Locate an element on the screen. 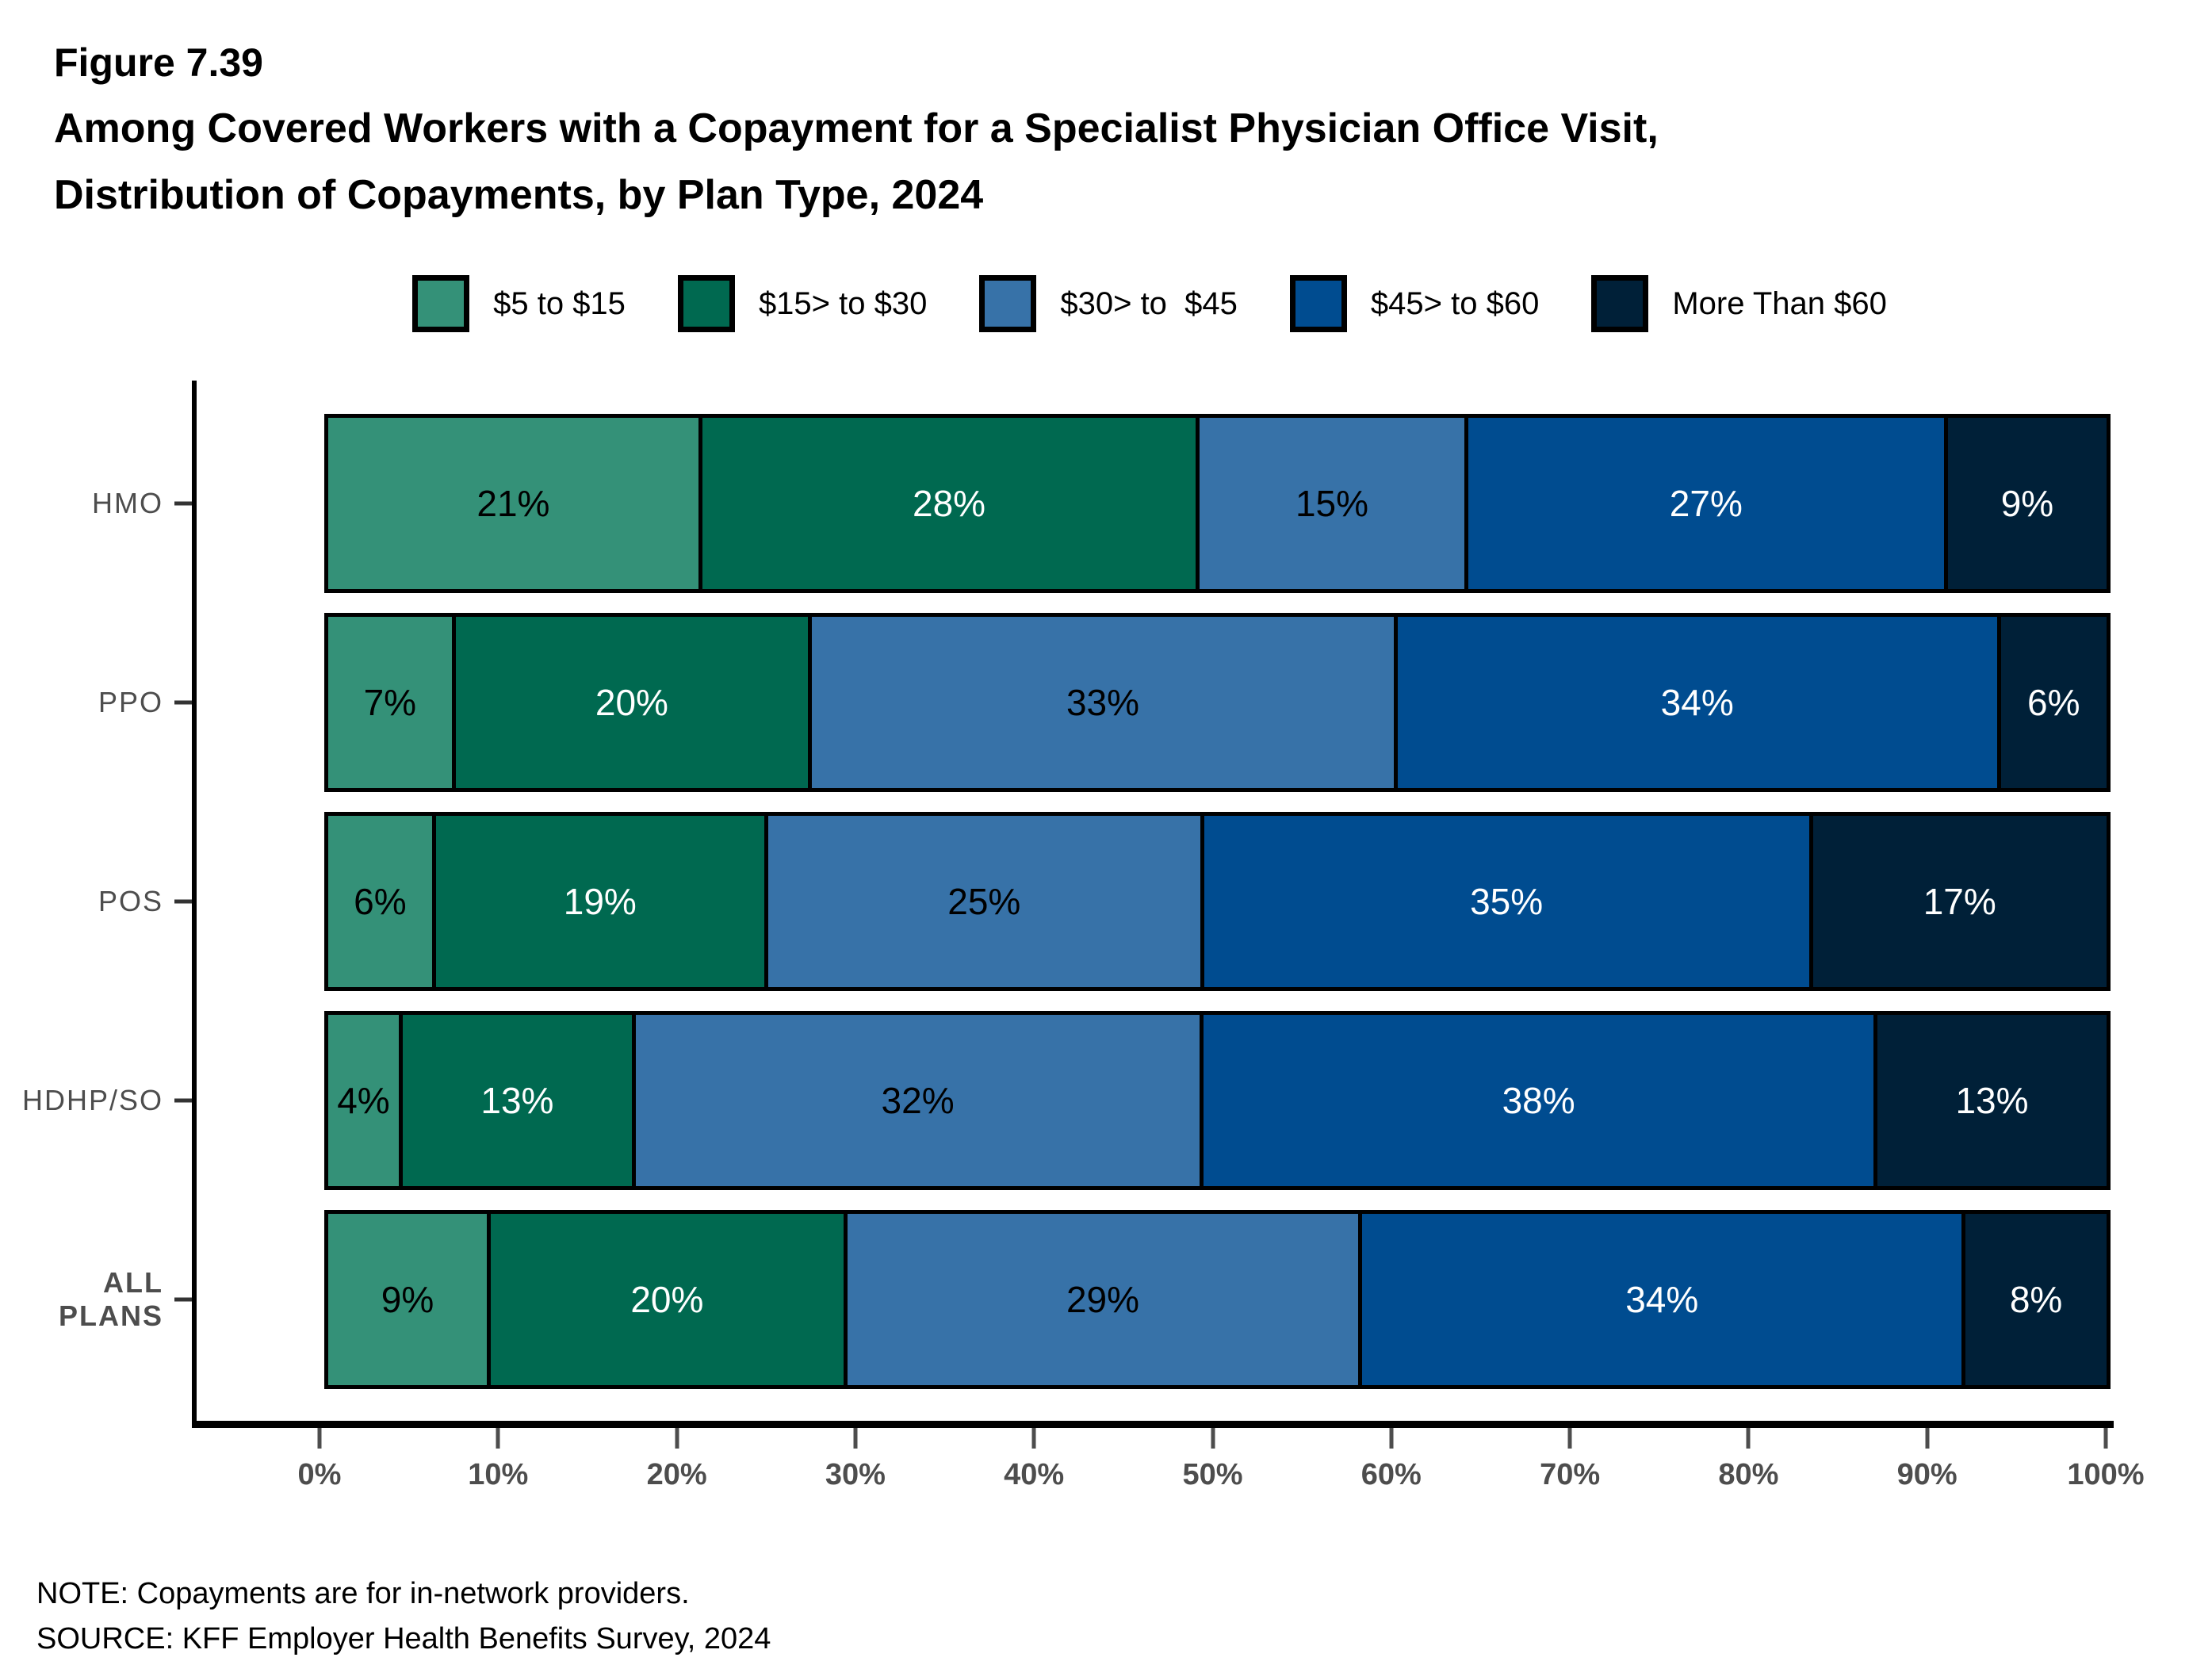 This screenshot has width=2212, height=1665. bar-row: 9% 20% 29% 34% 8% is located at coordinates (1218, 1299).